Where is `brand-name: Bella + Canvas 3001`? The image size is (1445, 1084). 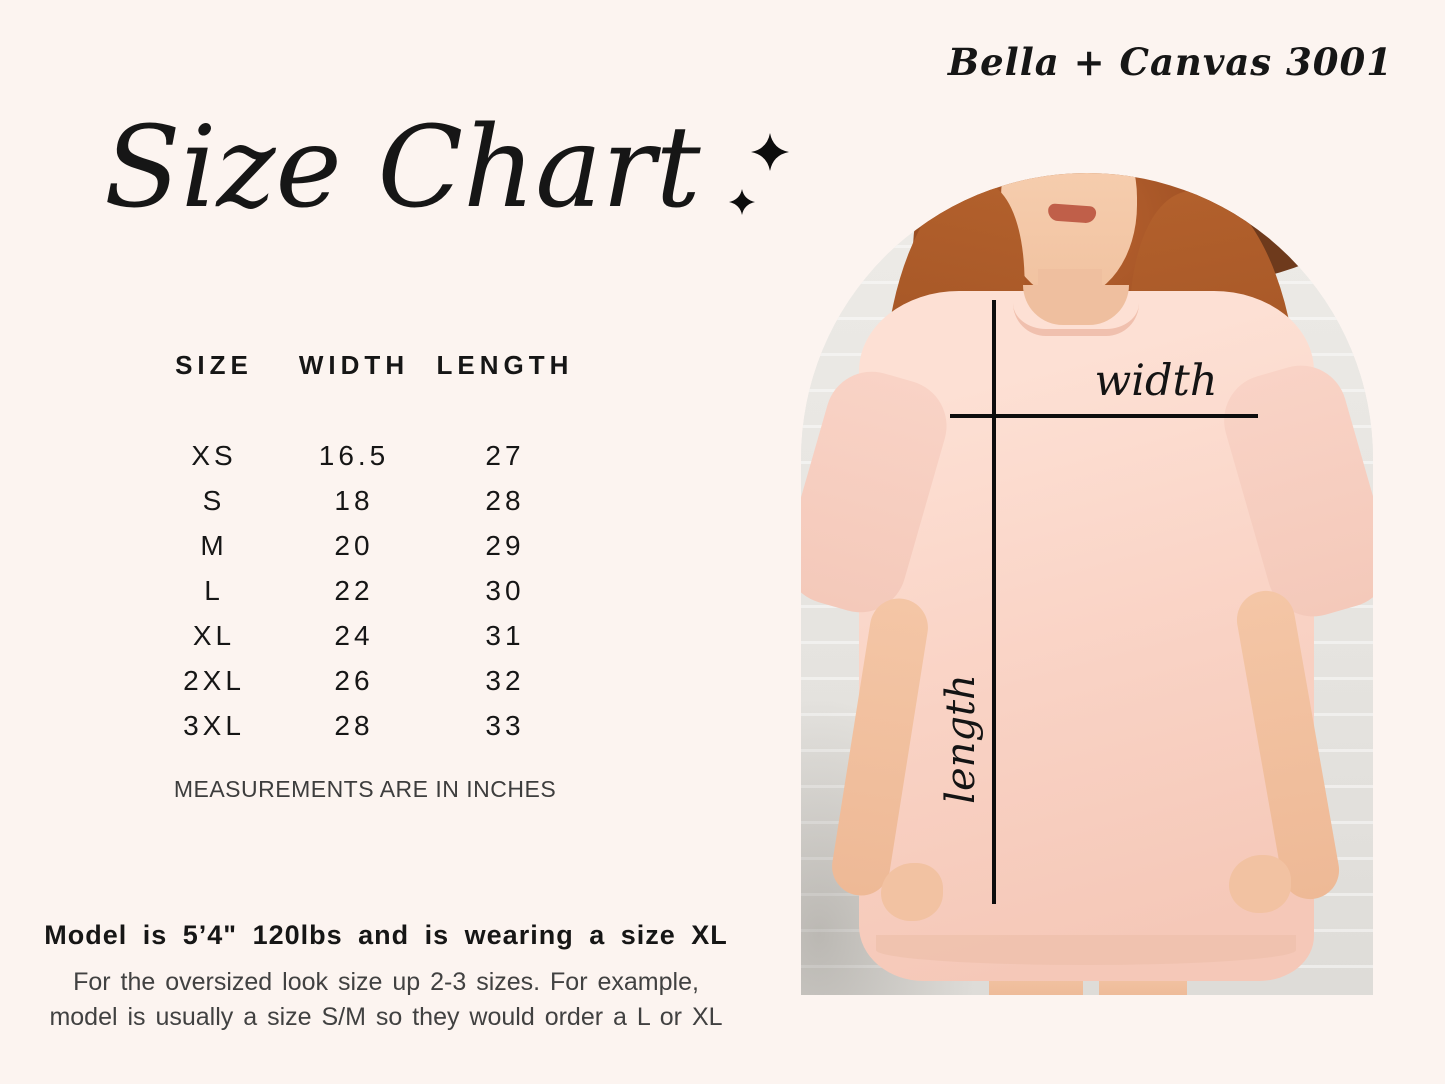 brand-name: Bella + Canvas 3001 is located at coordinates (1170, 62).